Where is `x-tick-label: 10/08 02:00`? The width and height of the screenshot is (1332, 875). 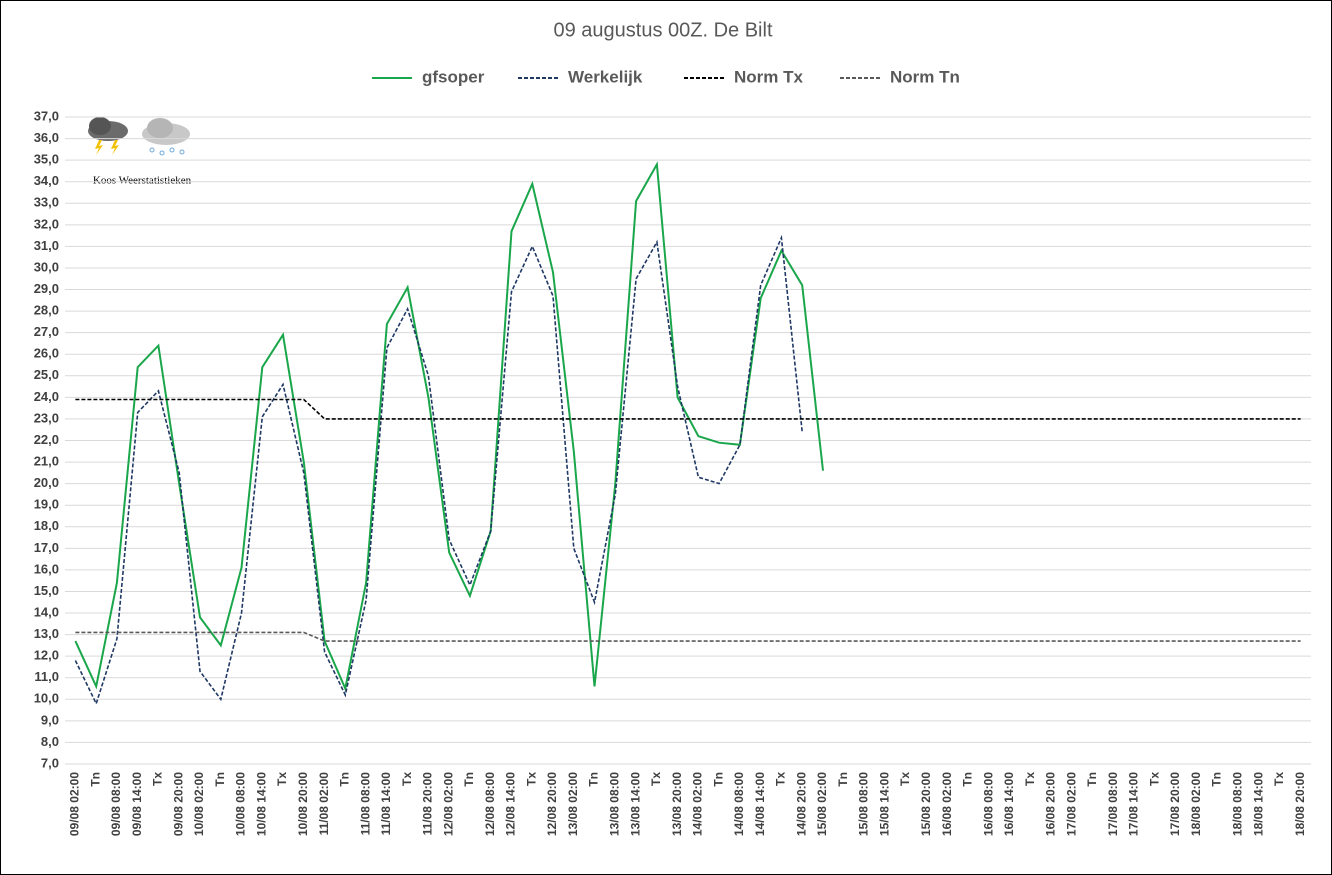 x-tick-label: 10/08 02:00 is located at coordinates (199, 804).